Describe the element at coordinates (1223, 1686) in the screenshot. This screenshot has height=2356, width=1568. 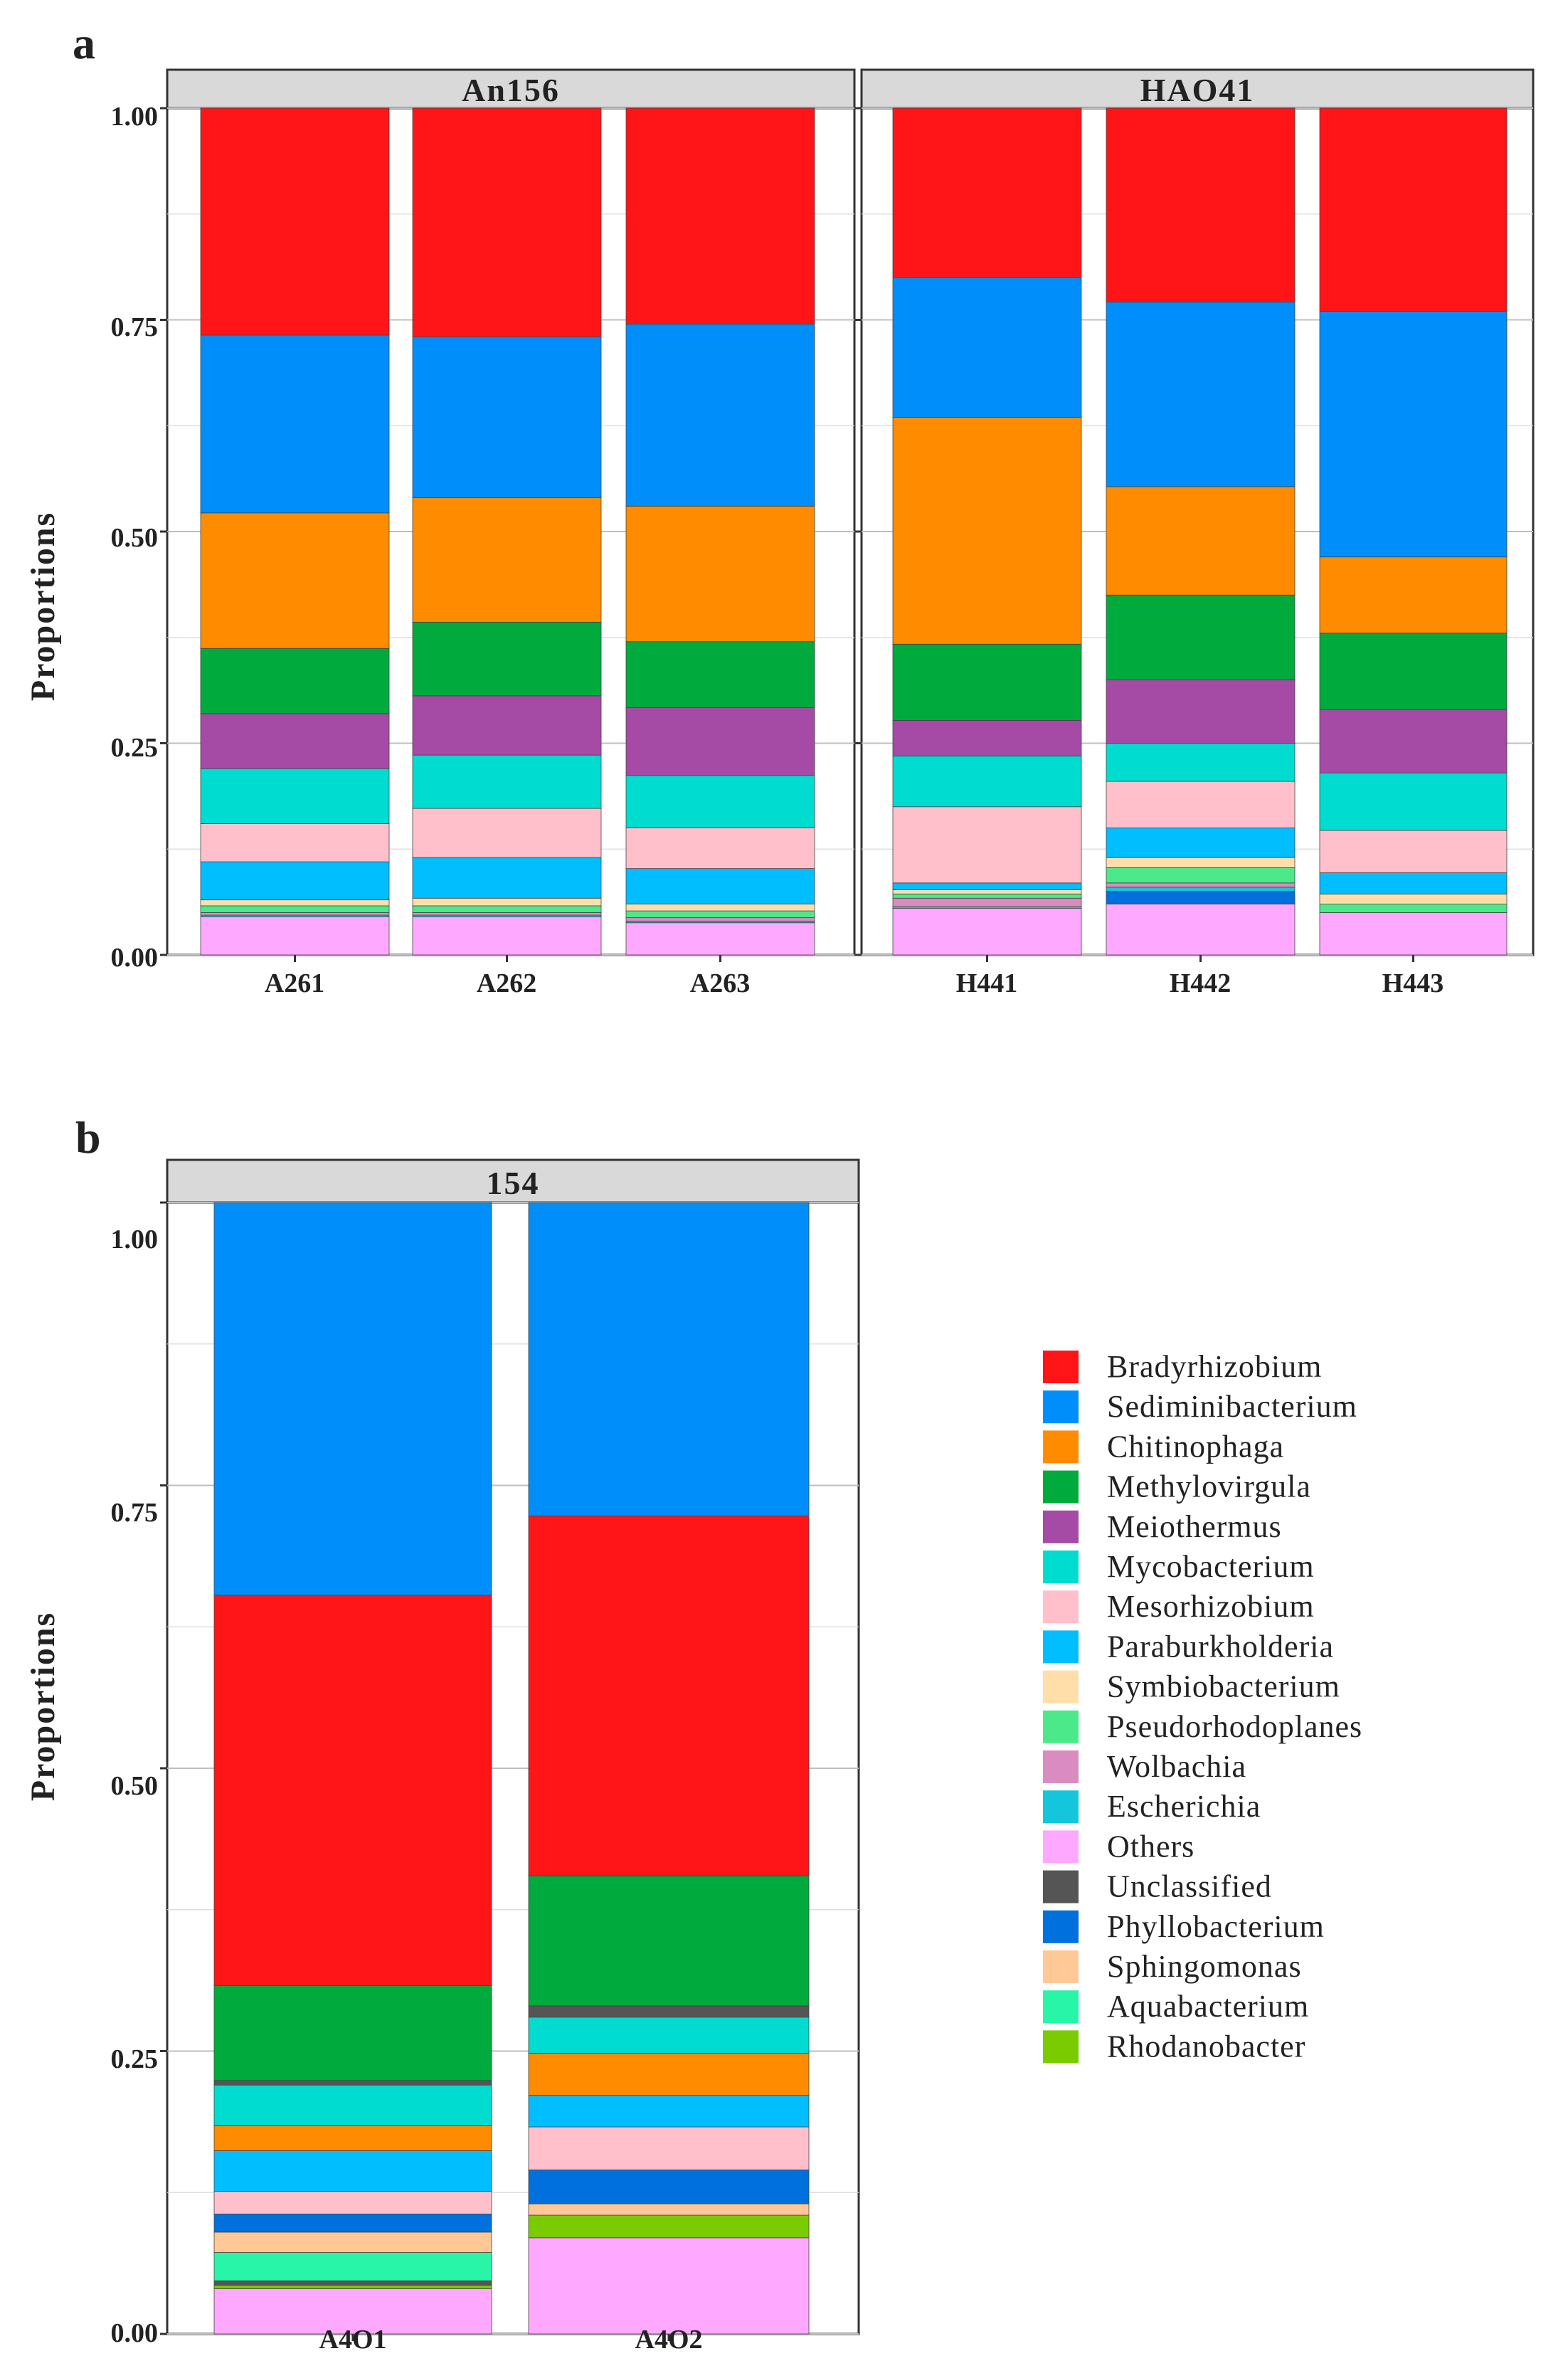
I see `legend-label-symbiobacterium: Symbiobacterium` at that location.